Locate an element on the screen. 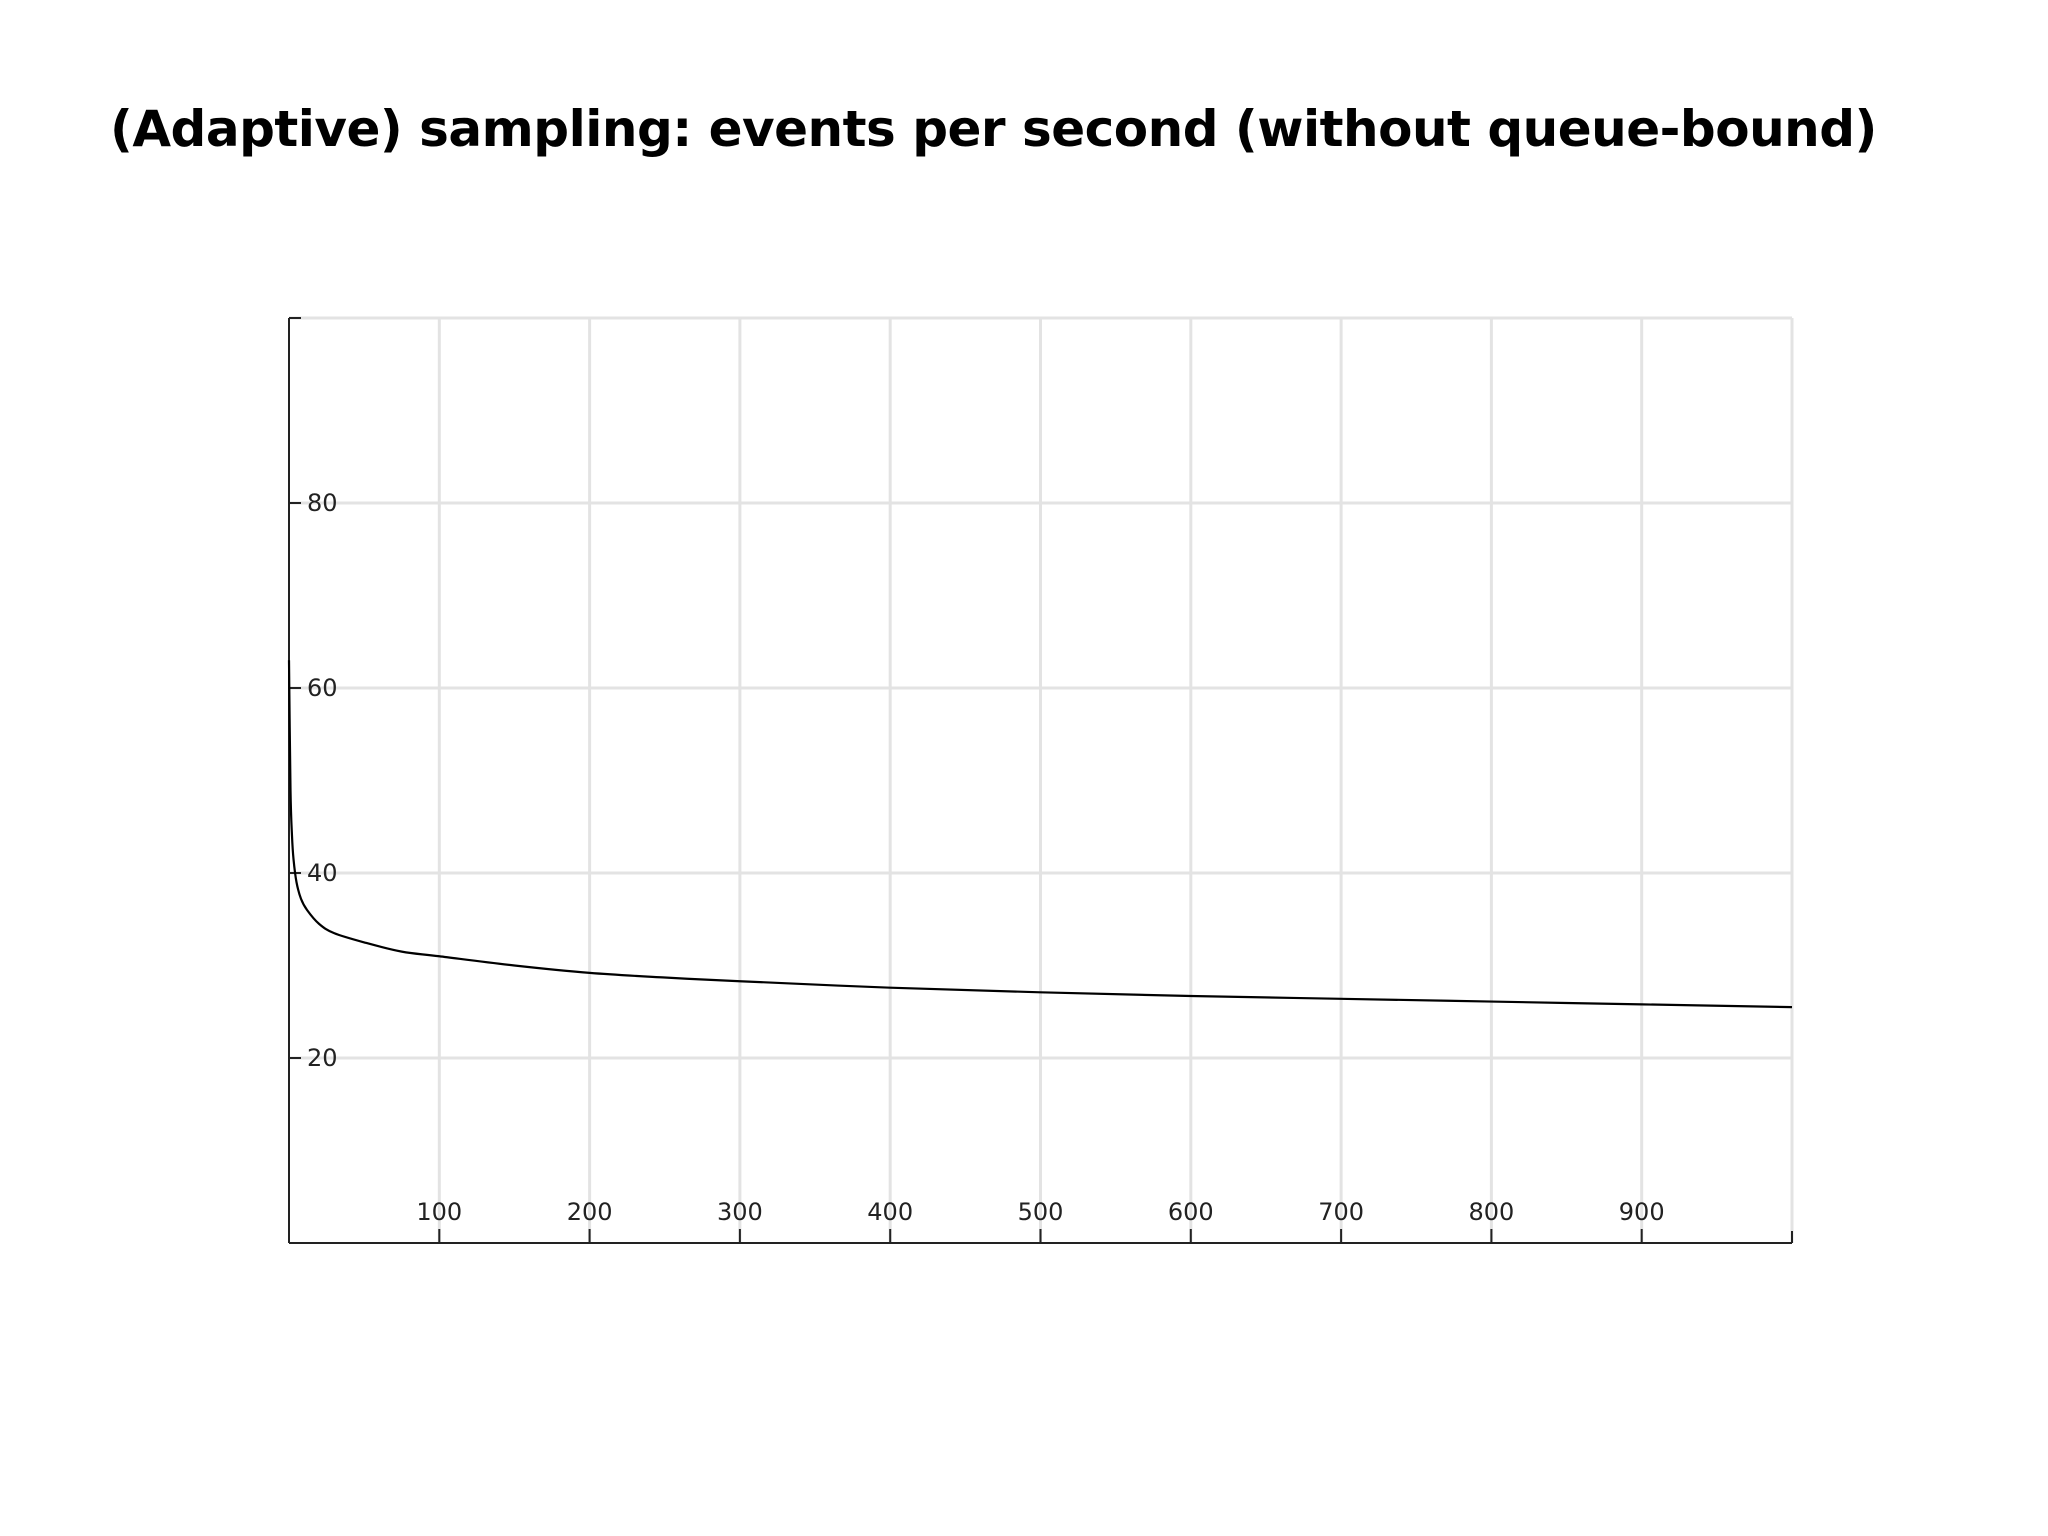  x-tick-label-100: 100 is located at coordinates (439, 1212).